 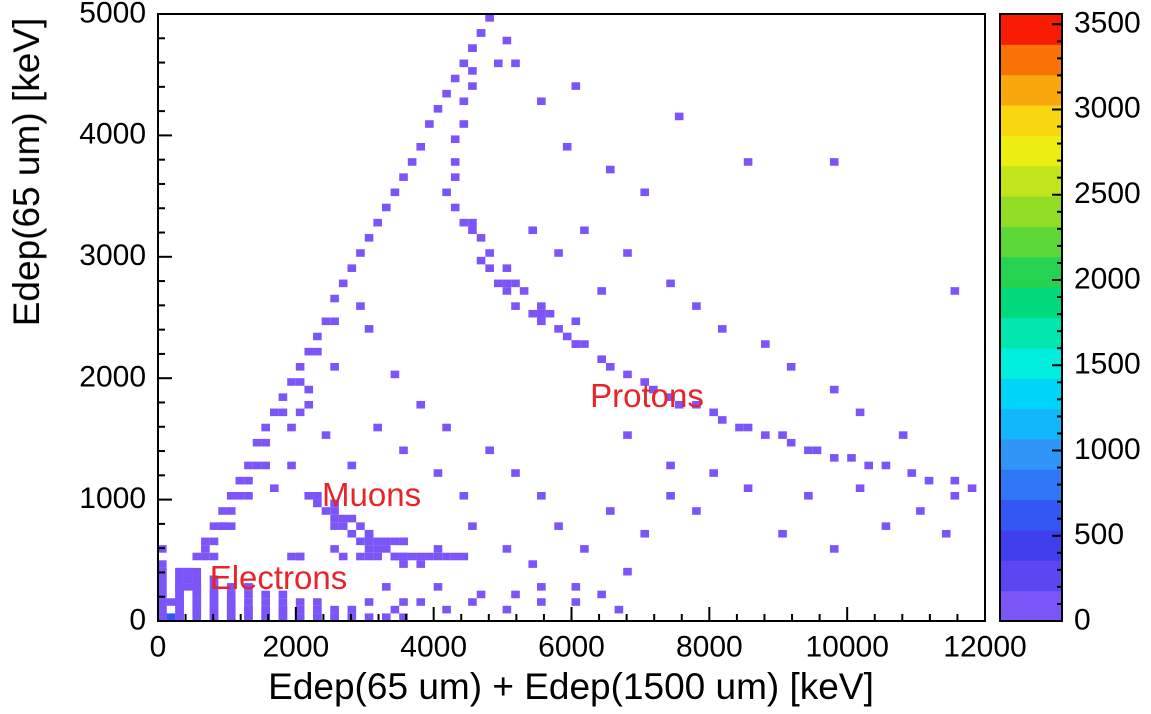 I want to click on annotation-protons: Protons, so click(x=647, y=395).